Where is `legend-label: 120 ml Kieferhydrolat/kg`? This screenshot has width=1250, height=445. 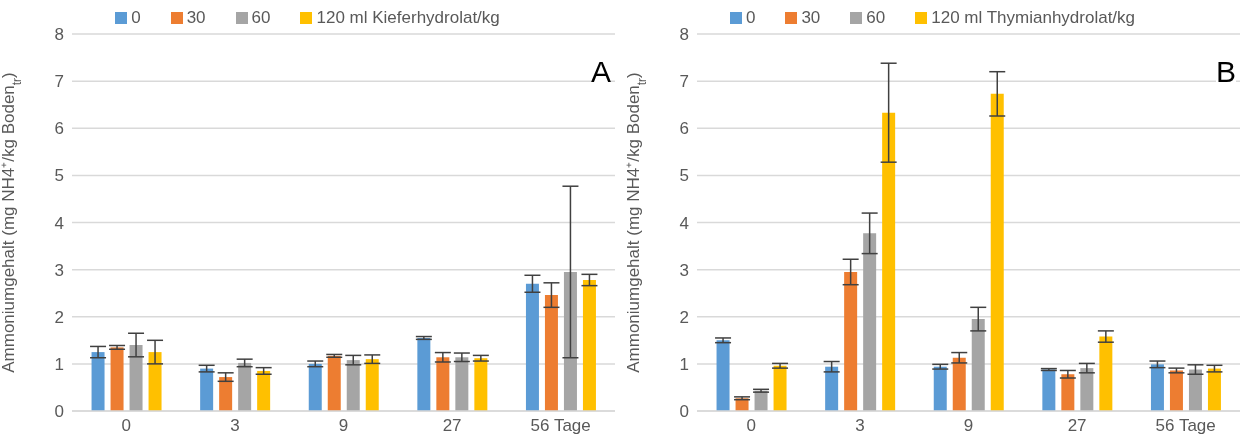 legend-label: 120 ml Kieferhydrolat/kg is located at coordinates (408, 18).